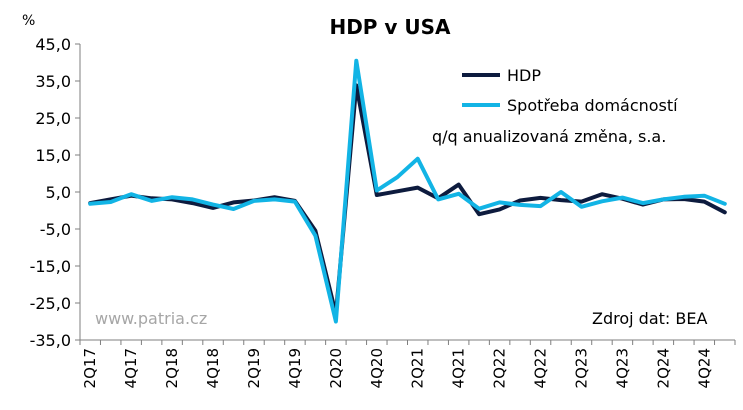  Describe the element at coordinates (592, 105) in the screenshot. I see `legend-label-spotreba: Spotřeba domácností` at that location.